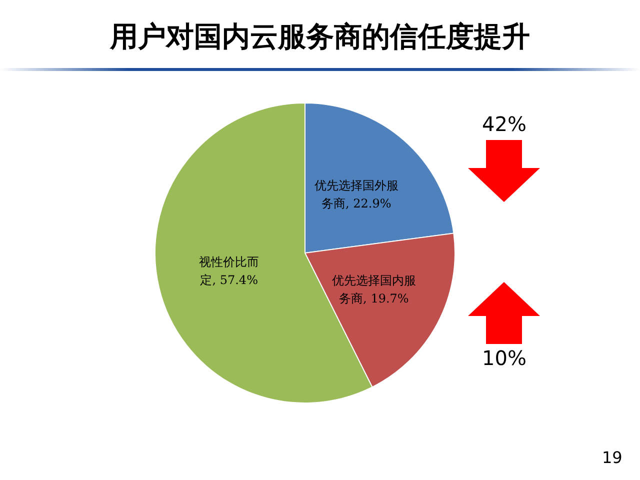 This screenshot has height=480, width=640. Describe the element at coordinates (504, 358) in the screenshot. I see `text: 10%` at that location.